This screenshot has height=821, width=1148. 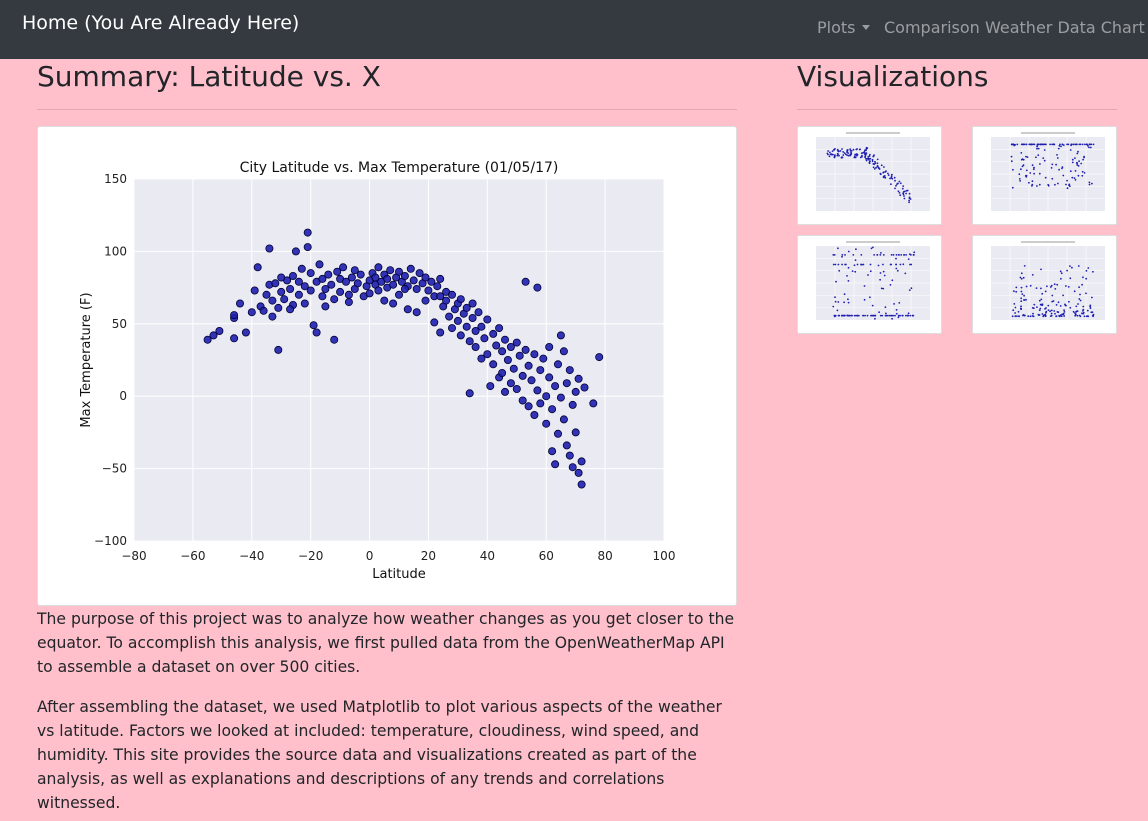 I want to click on home-brand-link: Home (You Are Already Here), so click(x=161, y=23).